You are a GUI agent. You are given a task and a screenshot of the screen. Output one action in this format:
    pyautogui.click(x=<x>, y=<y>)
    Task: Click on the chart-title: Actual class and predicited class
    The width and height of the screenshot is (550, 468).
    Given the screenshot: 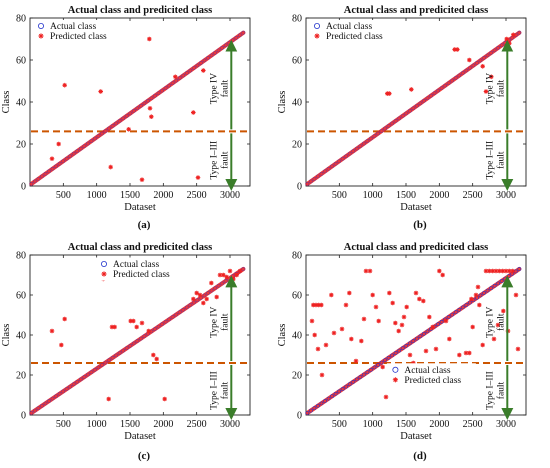 What is the action you would take?
    pyautogui.click(x=416, y=247)
    